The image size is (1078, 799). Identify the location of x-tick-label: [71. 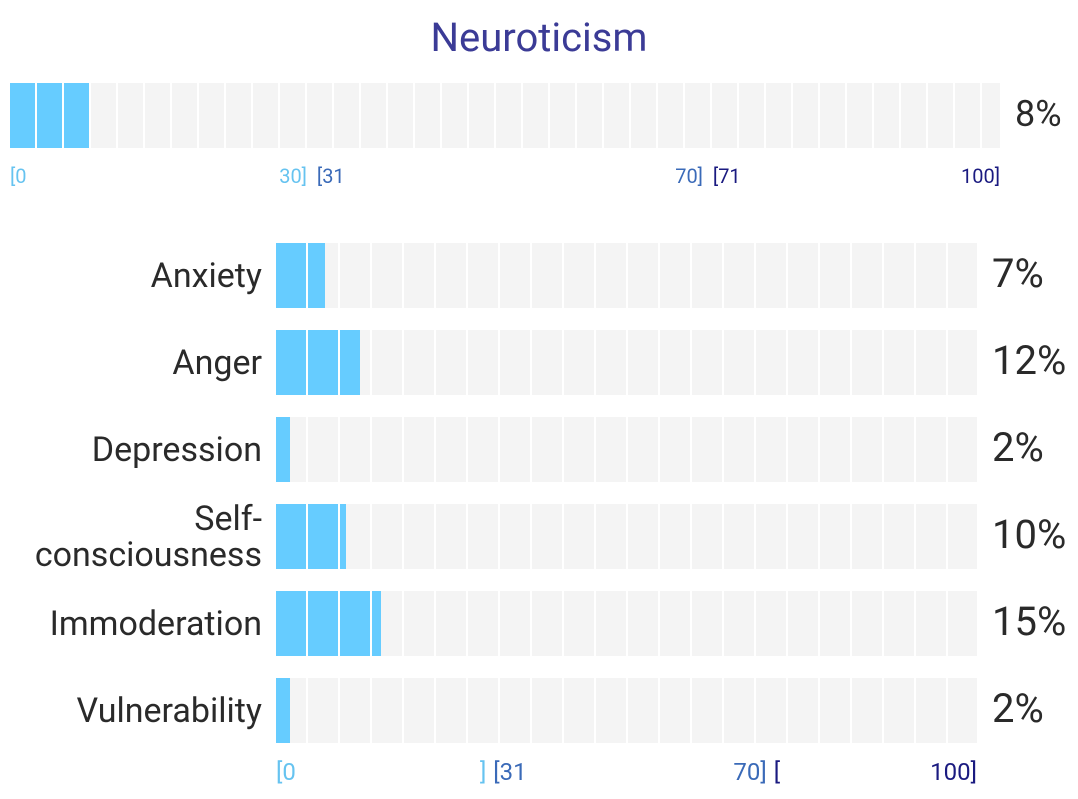
(726, 176).